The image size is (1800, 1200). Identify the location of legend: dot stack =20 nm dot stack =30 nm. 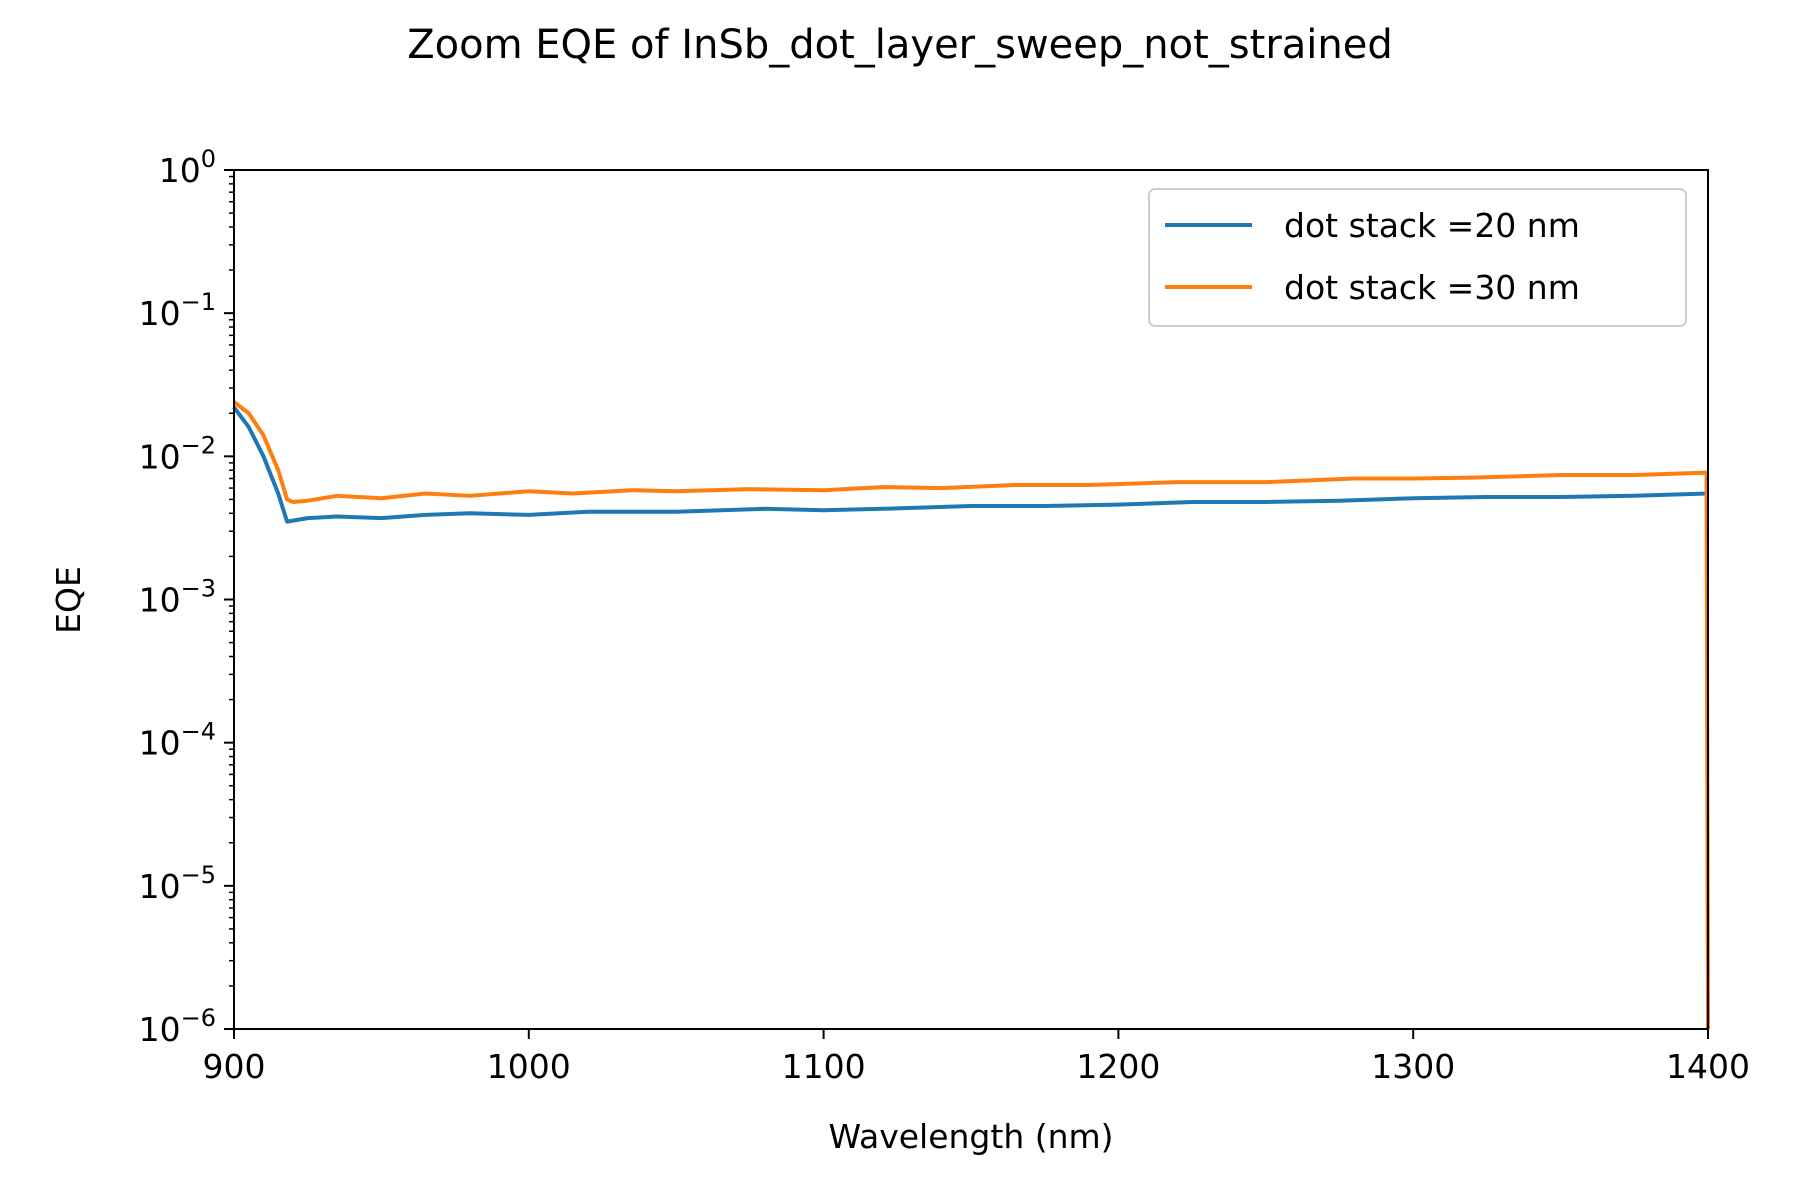
(1417, 257).